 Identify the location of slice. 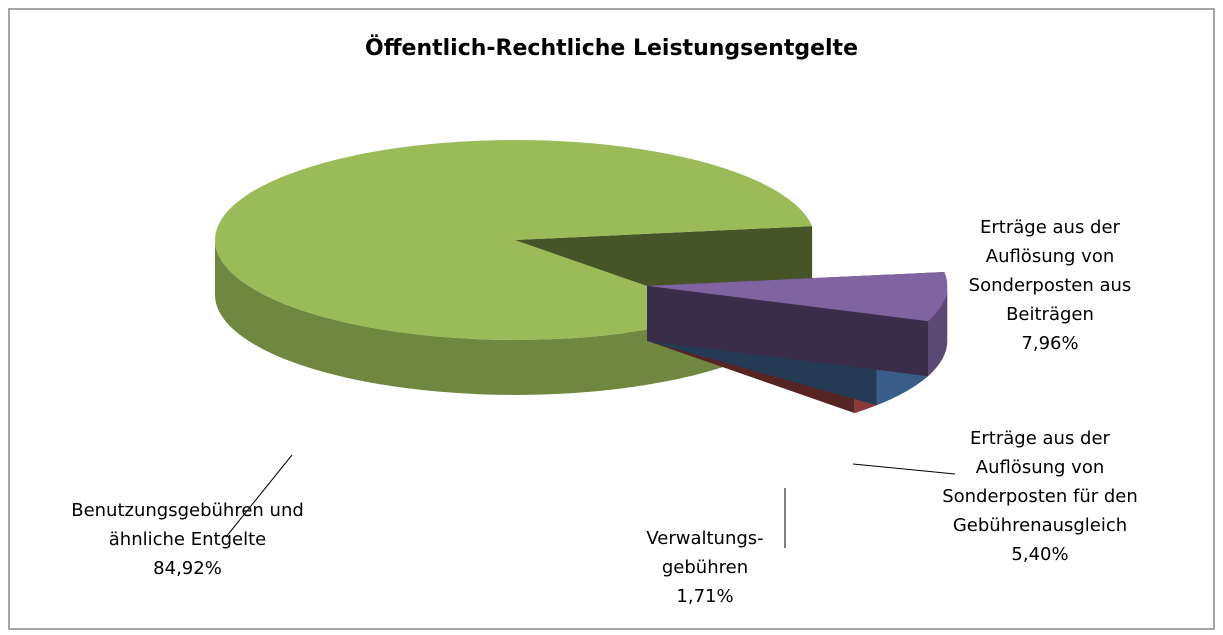
(797, 297).